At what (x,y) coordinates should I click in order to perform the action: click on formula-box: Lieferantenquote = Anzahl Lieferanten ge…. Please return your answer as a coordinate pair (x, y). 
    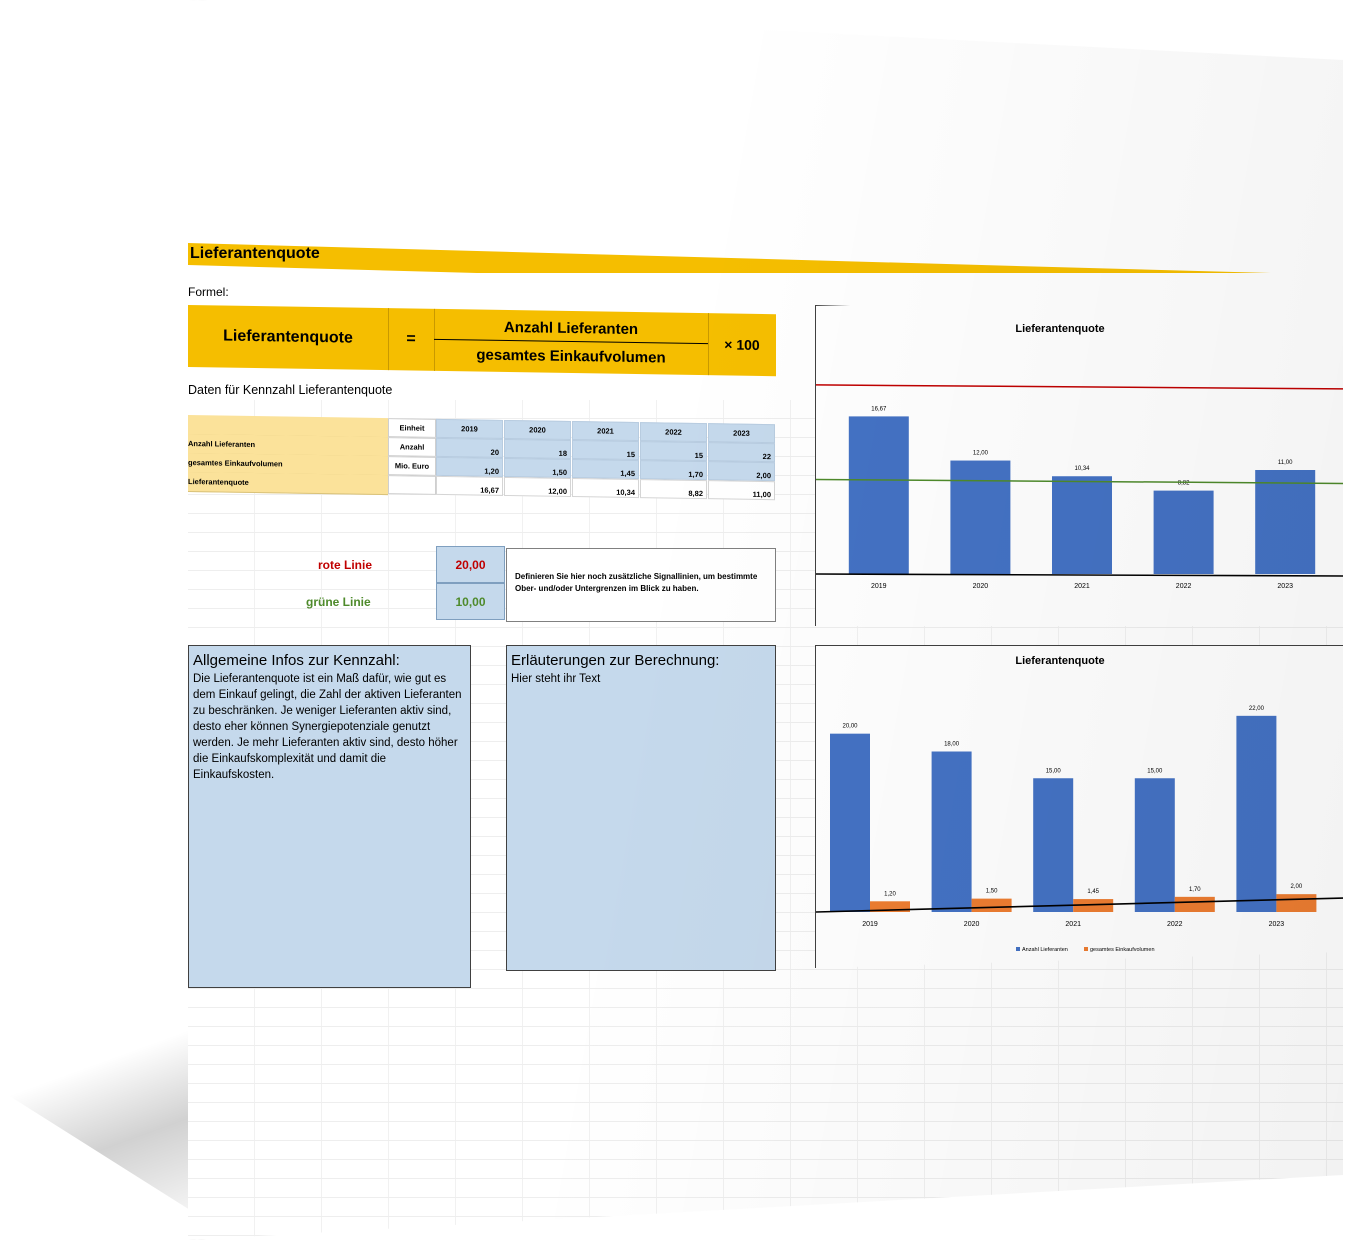
    Looking at the image, I should click on (482, 341).